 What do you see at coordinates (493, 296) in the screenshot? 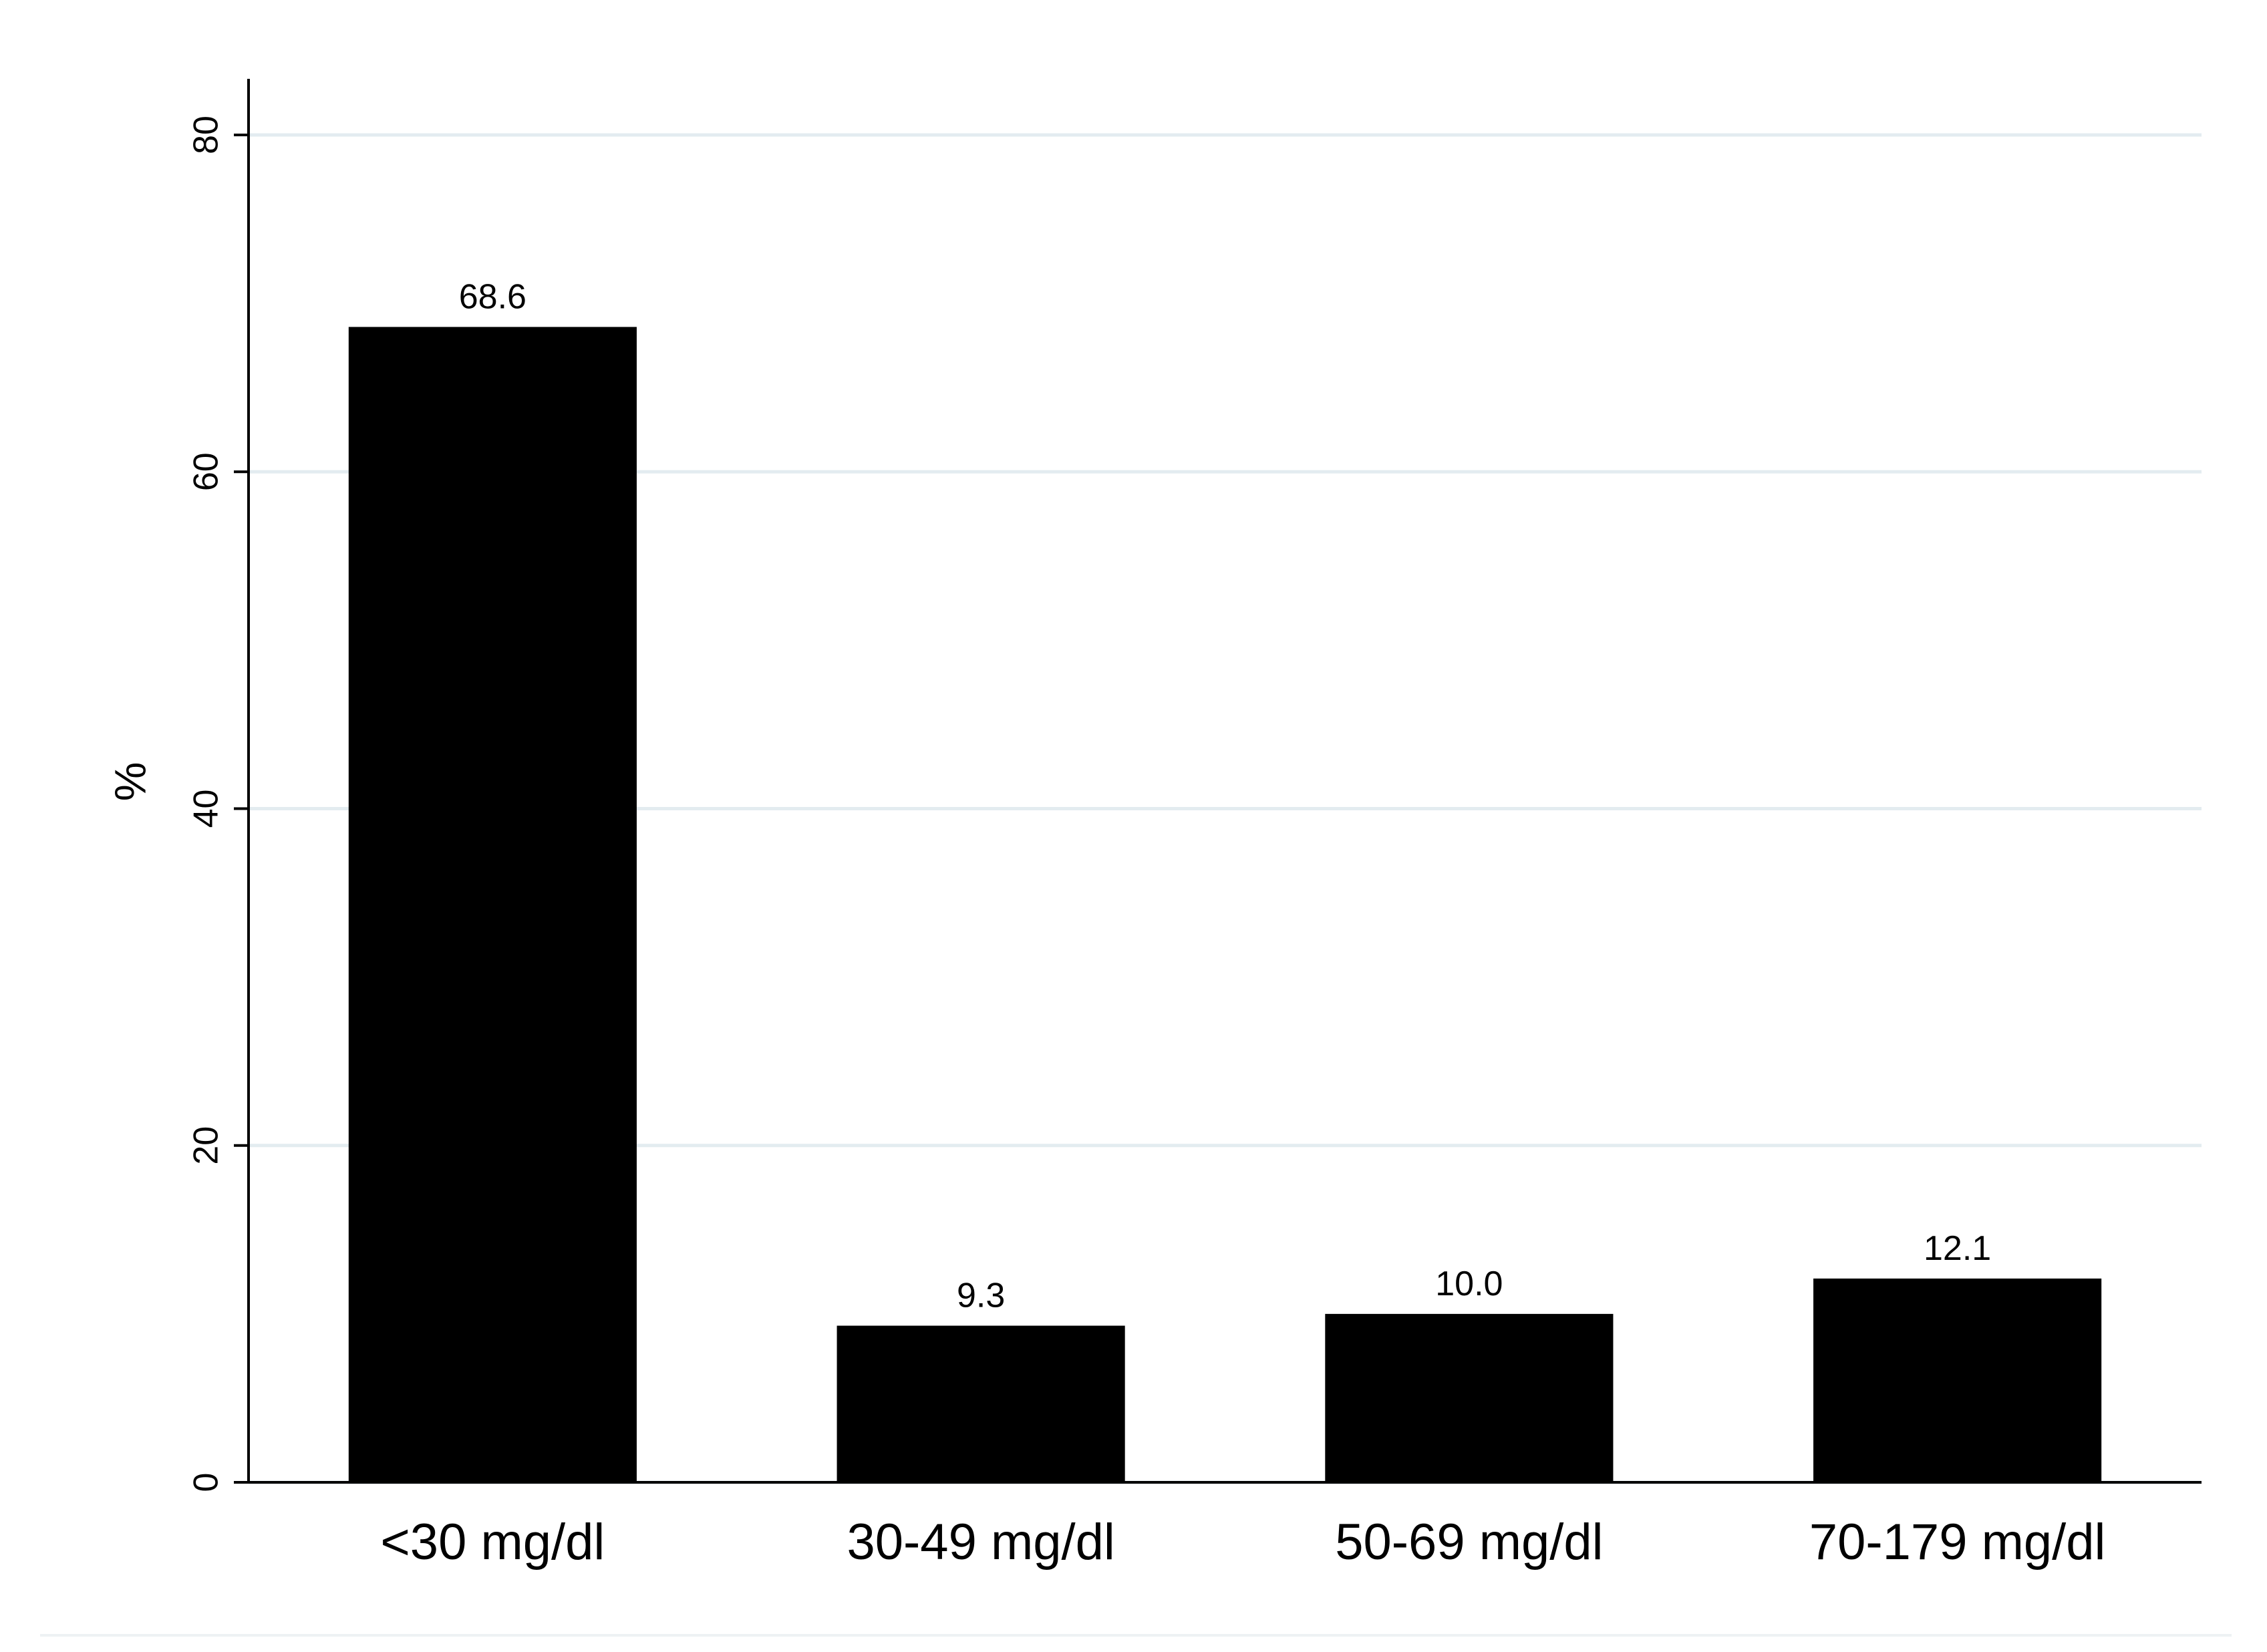
I see `value-label: 68.6` at bounding box center [493, 296].